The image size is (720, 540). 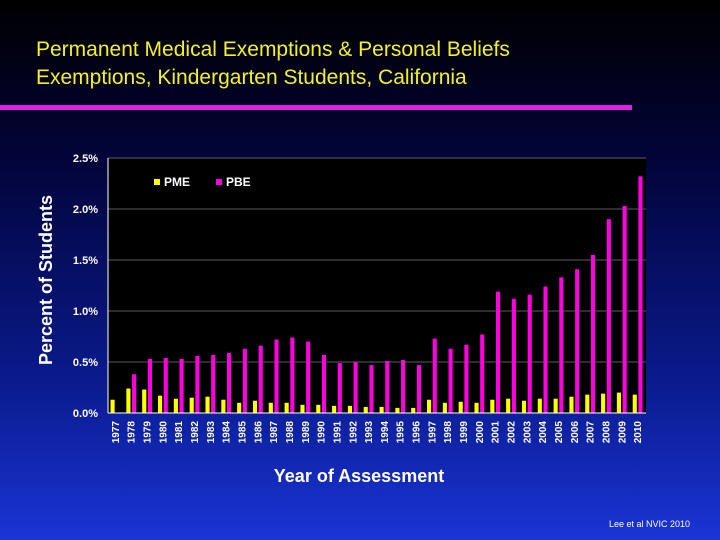 What do you see at coordinates (559, 432) in the screenshot?
I see `x-tick-label: 2005` at bounding box center [559, 432].